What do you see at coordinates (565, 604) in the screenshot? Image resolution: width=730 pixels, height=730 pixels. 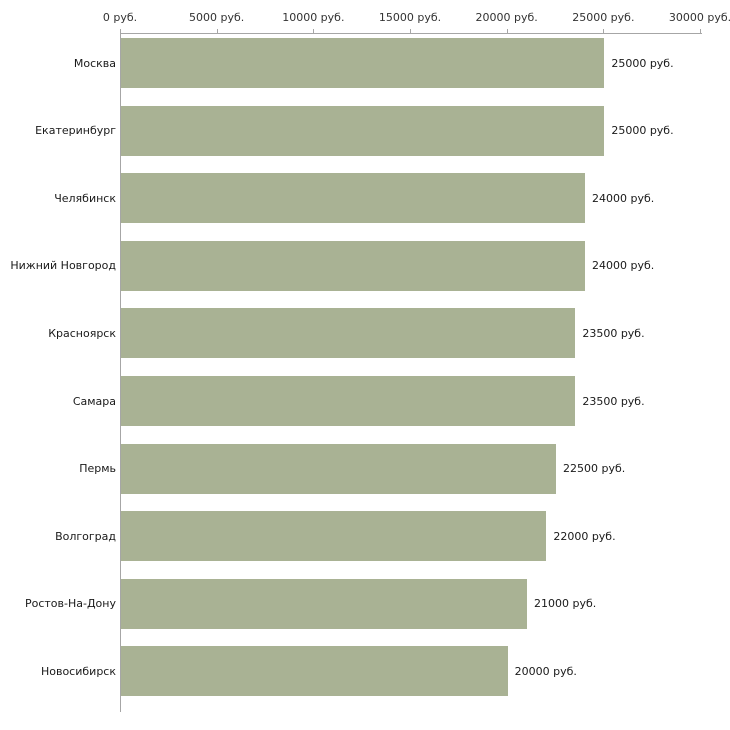 I see `value-label: 21000 руб.` at bounding box center [565, 604].